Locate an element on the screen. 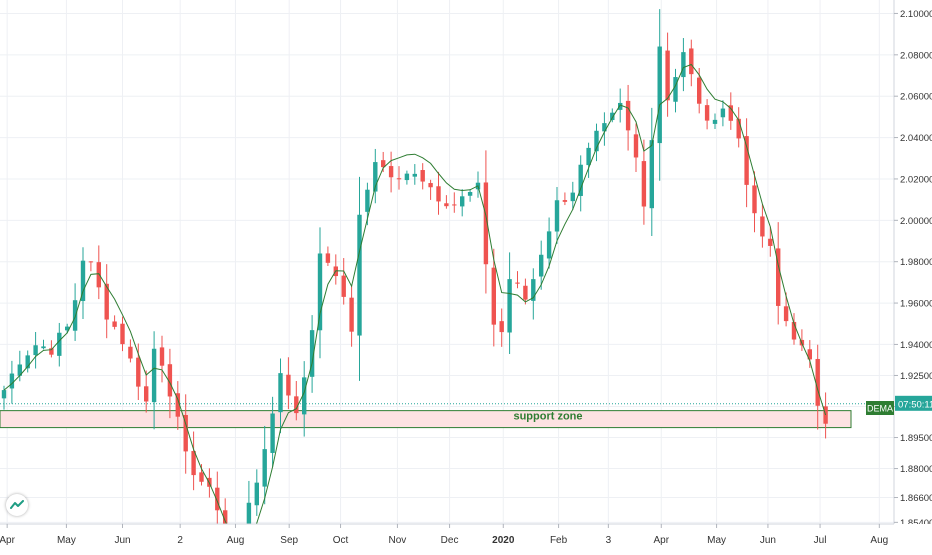 This screenshot has width=932, height=555. y-tick-label: 2.06000 is located at coordinates (916, 97).